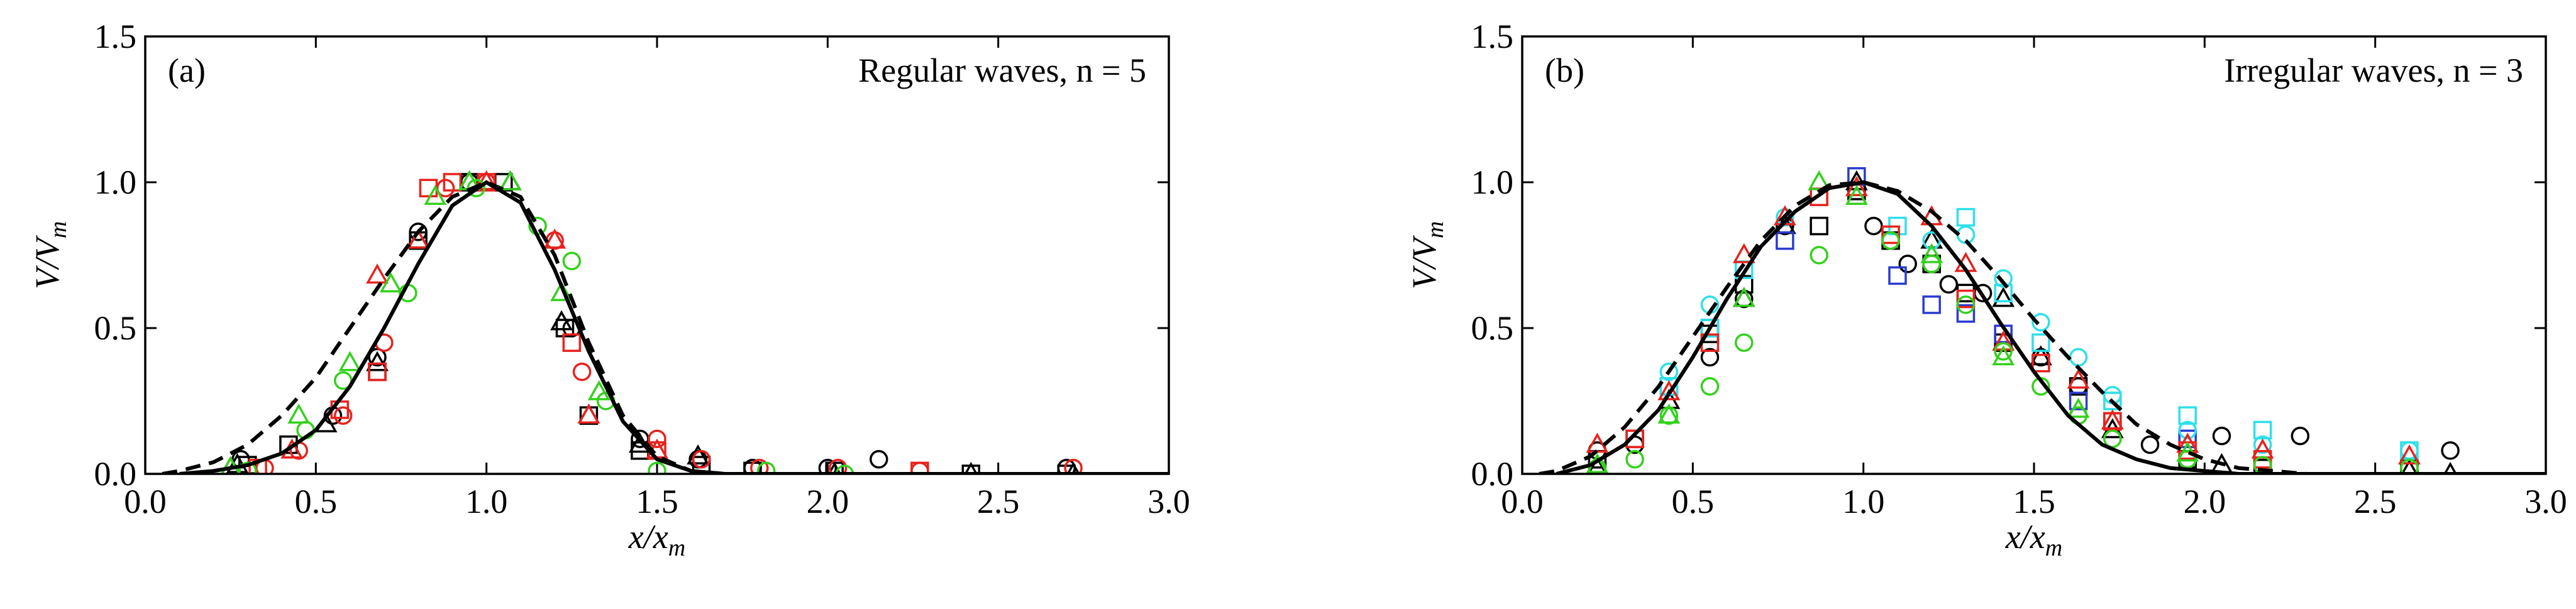 The height and width of the screenshot is (609, 2576). What do you see at coordinates (2053, 548) in the screenshot?
I see `x-axis-label-sub: m` at bounding box center [2053, 548].